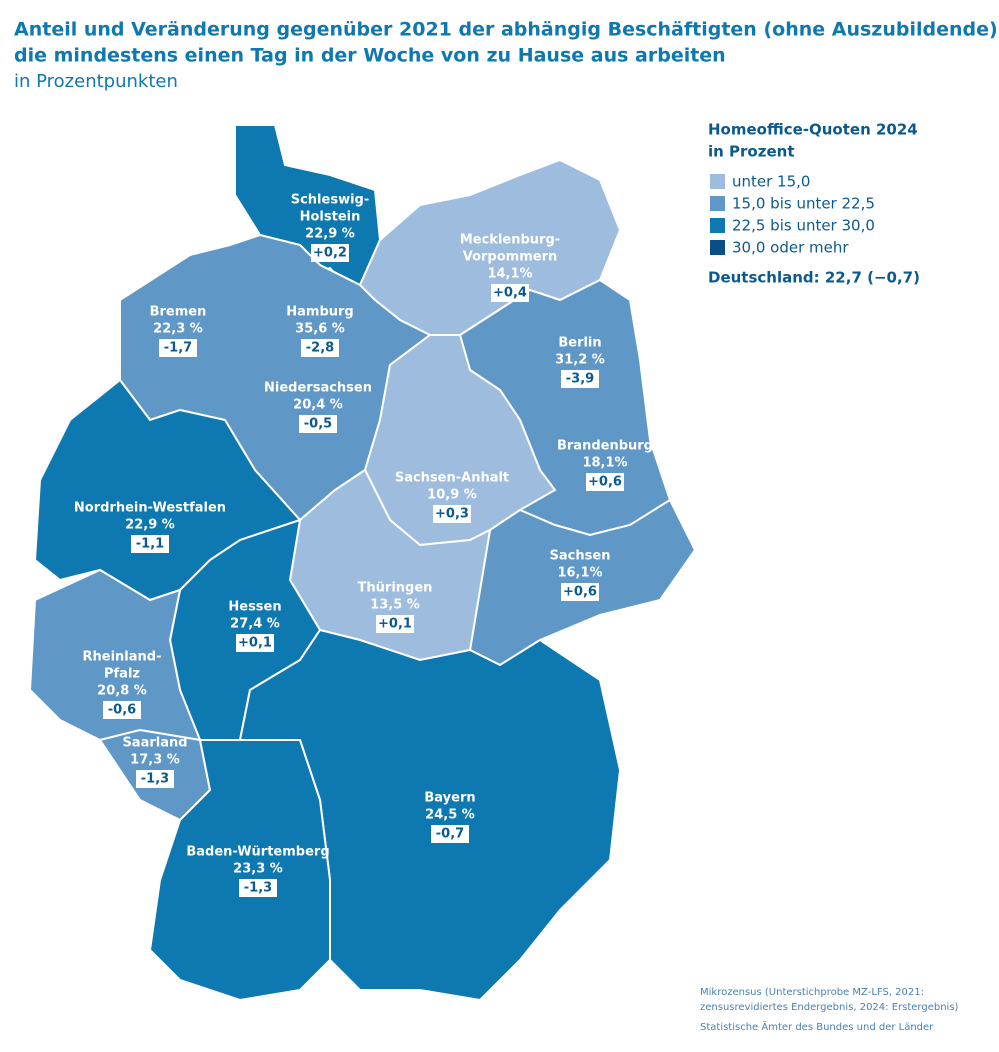 The height and width of the screenshot is (1052, 999). I want to click on region-name: Niedersachsen, so click(318, 388).